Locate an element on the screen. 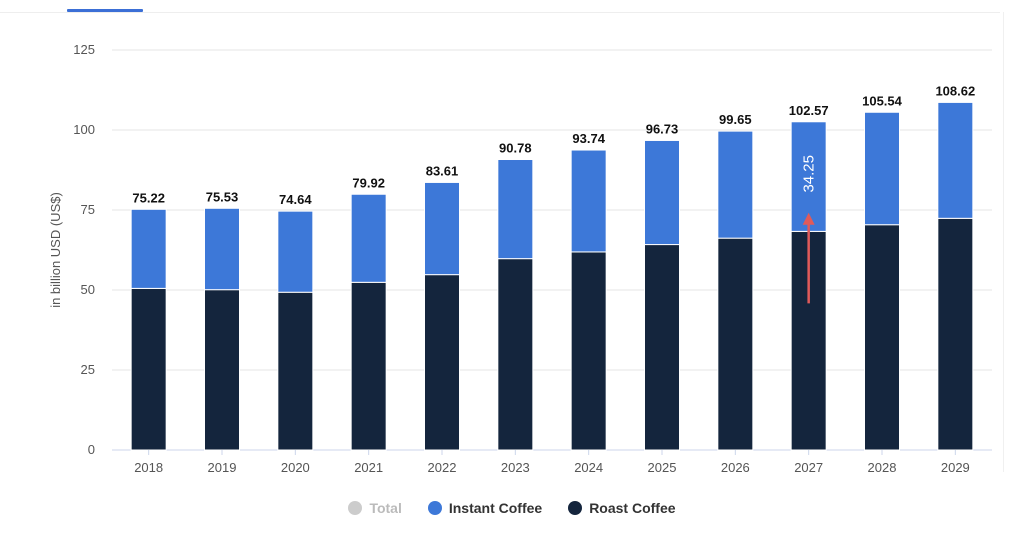 This screenshot has width=1024, height=547. legend-label-total: Total is located at coordinates (385, 508).